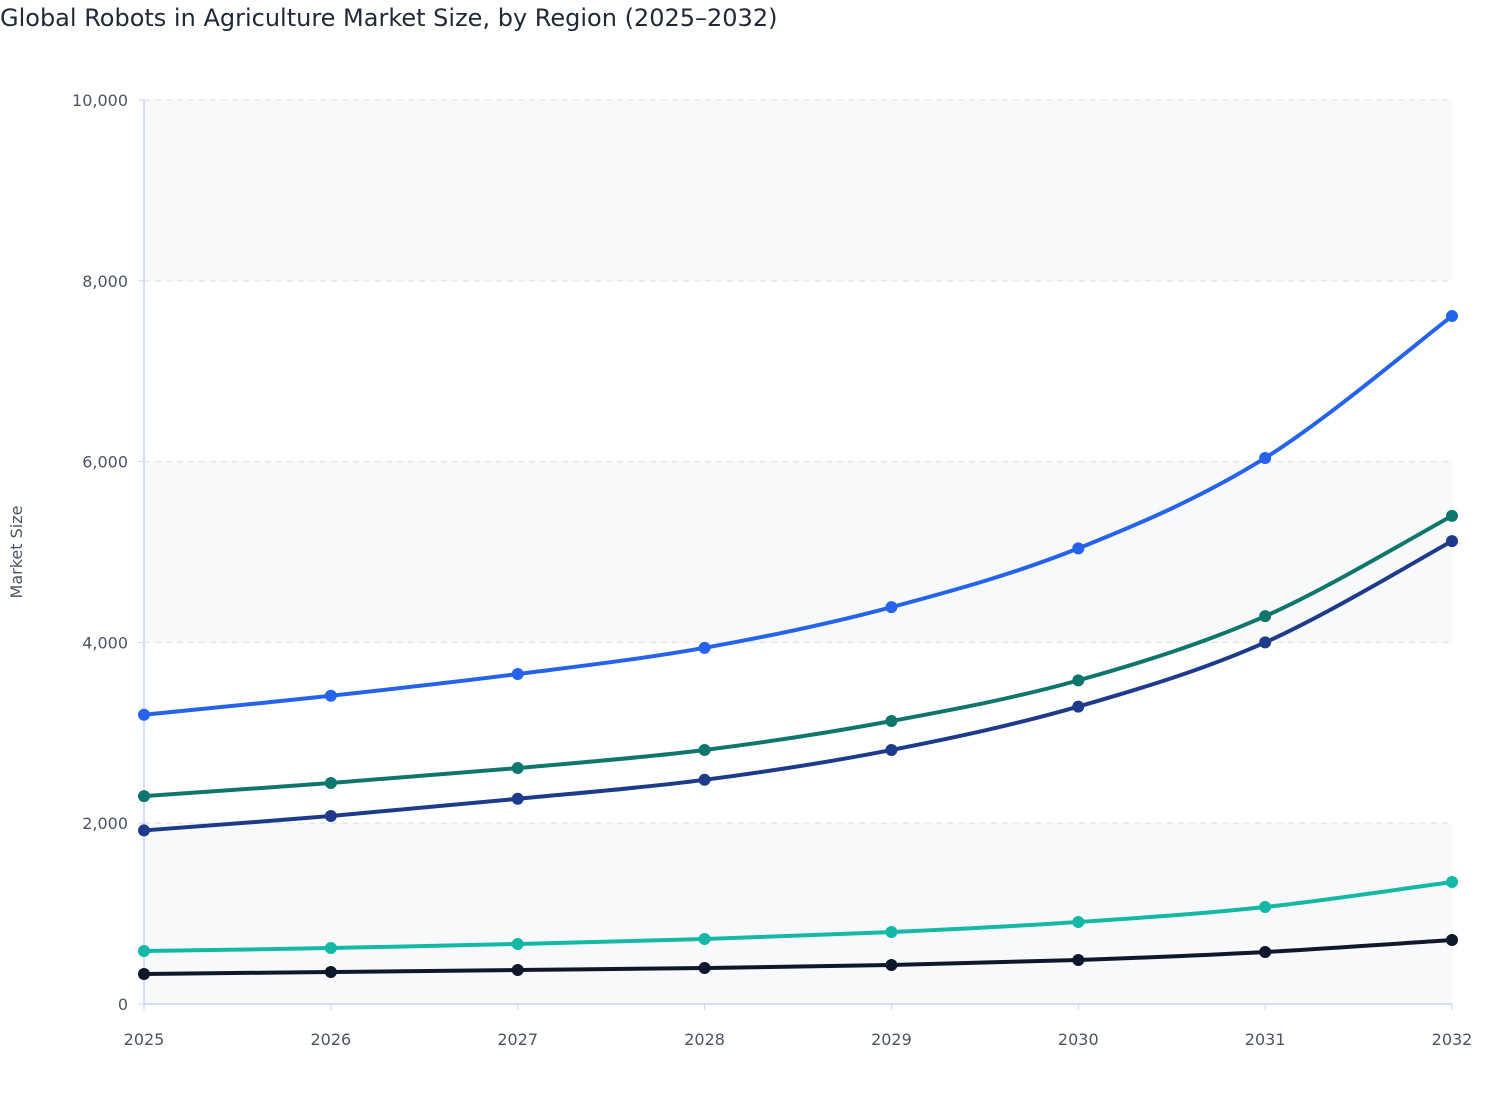 This screenshot has height=1120, width=1508. What do you see at coordinates (105, 281) in the screenshot?
I see `y-tick-label: 8,000` at bounding box center [105, 281].